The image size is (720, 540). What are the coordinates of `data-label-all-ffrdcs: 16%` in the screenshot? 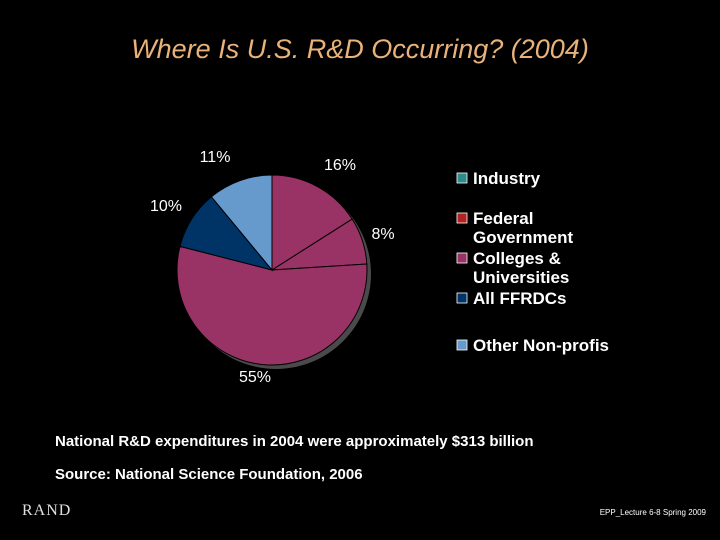 It's located at (340, 165).